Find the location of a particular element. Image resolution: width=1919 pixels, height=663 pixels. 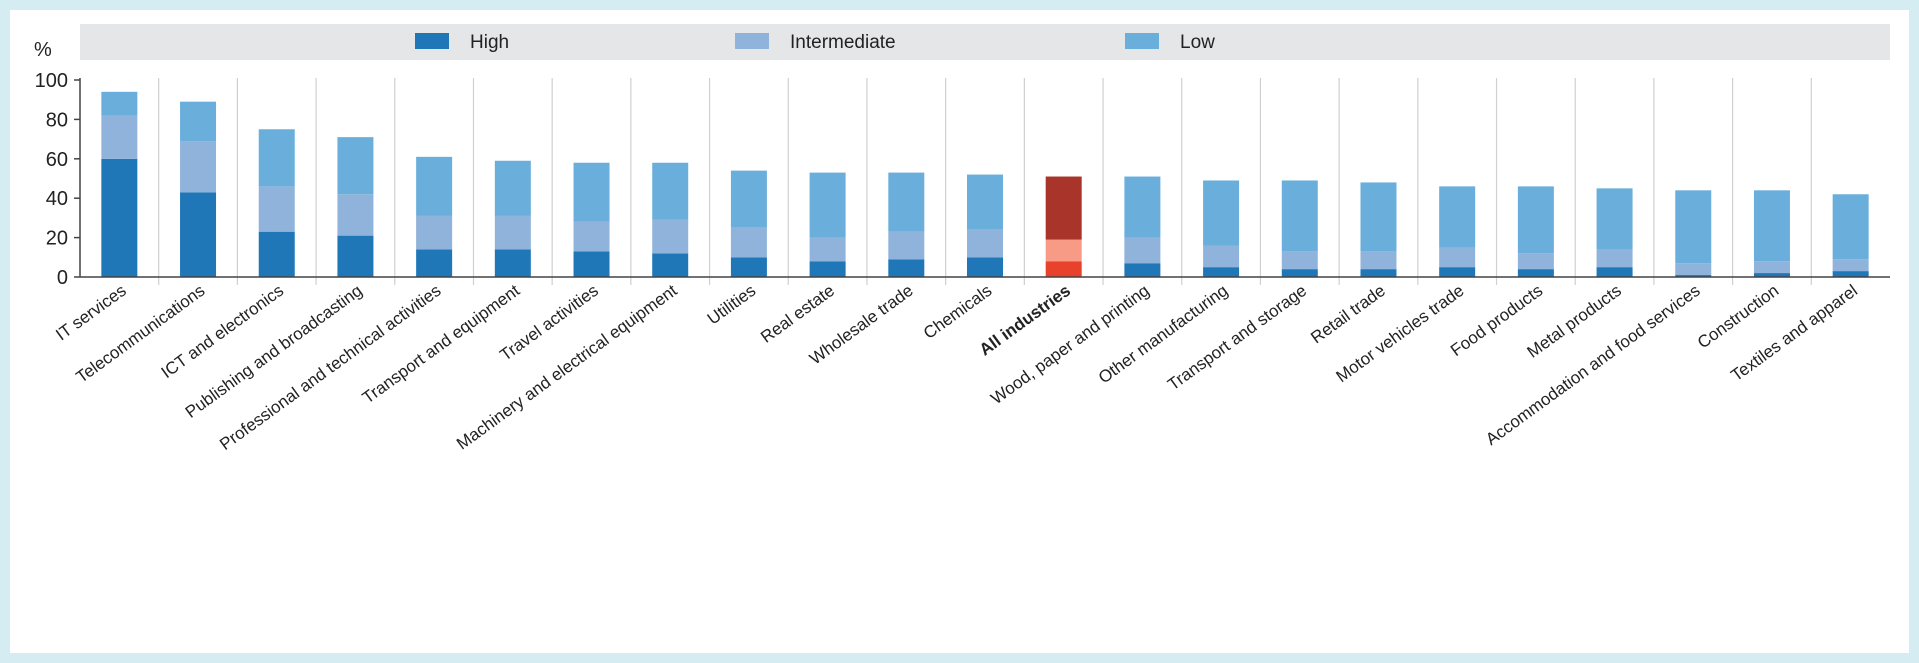

y-tick-label-40: 40 is located at coordinates (57, 199).